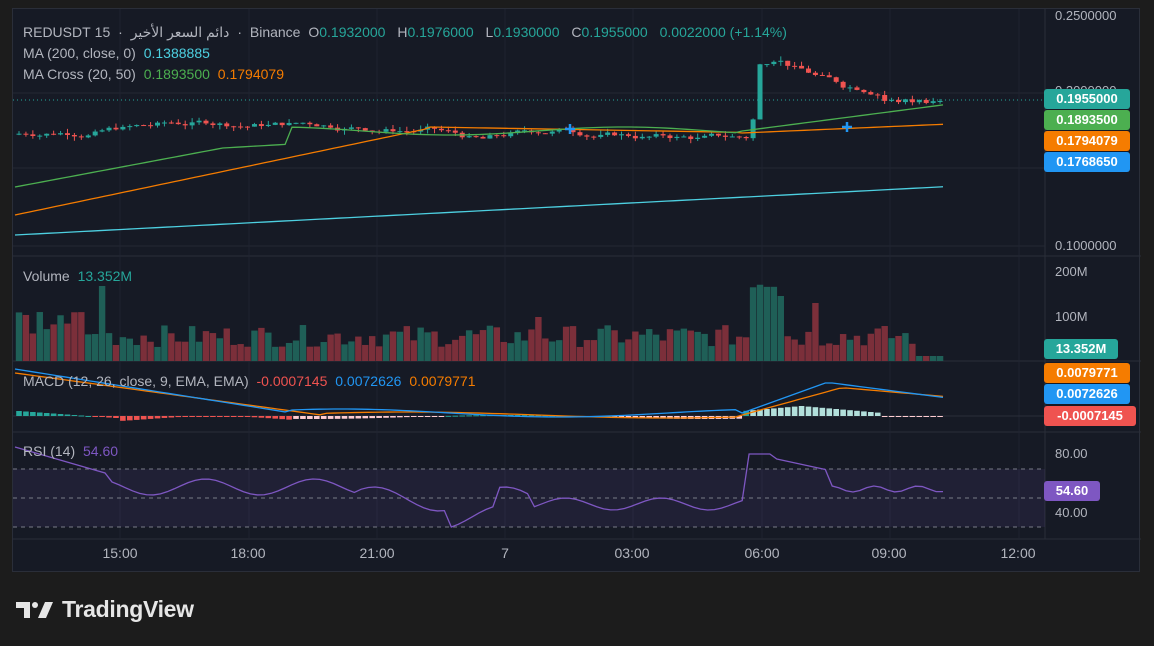 This screenshot has width=1154, height=646. I want to click on interval: 15, so click(102, 32).